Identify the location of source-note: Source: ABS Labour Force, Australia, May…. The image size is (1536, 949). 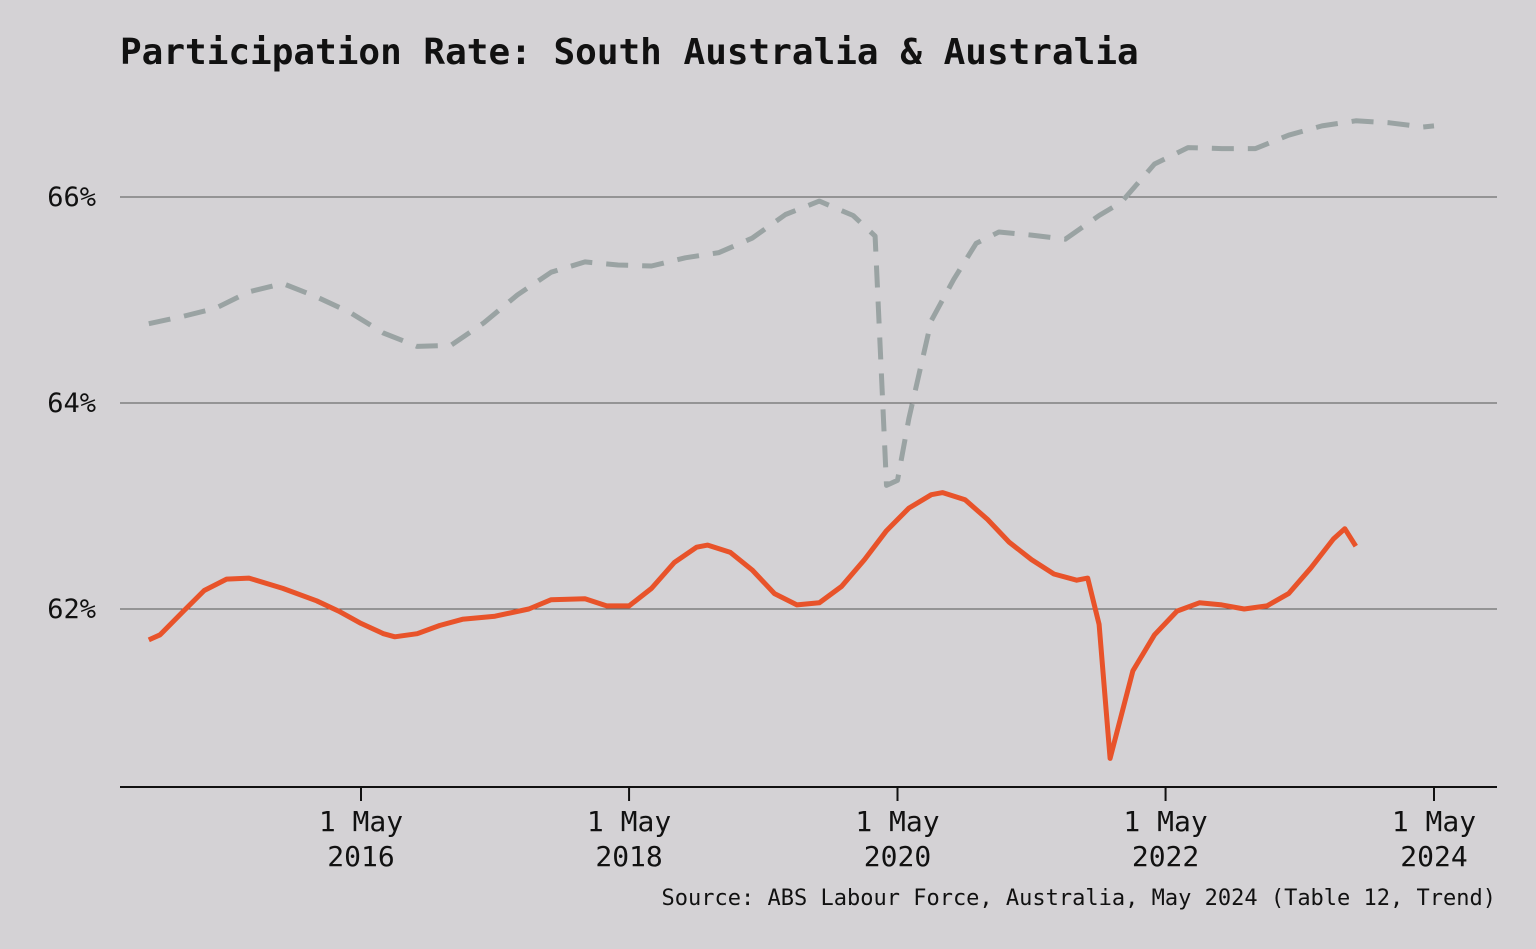
(1079, 898).